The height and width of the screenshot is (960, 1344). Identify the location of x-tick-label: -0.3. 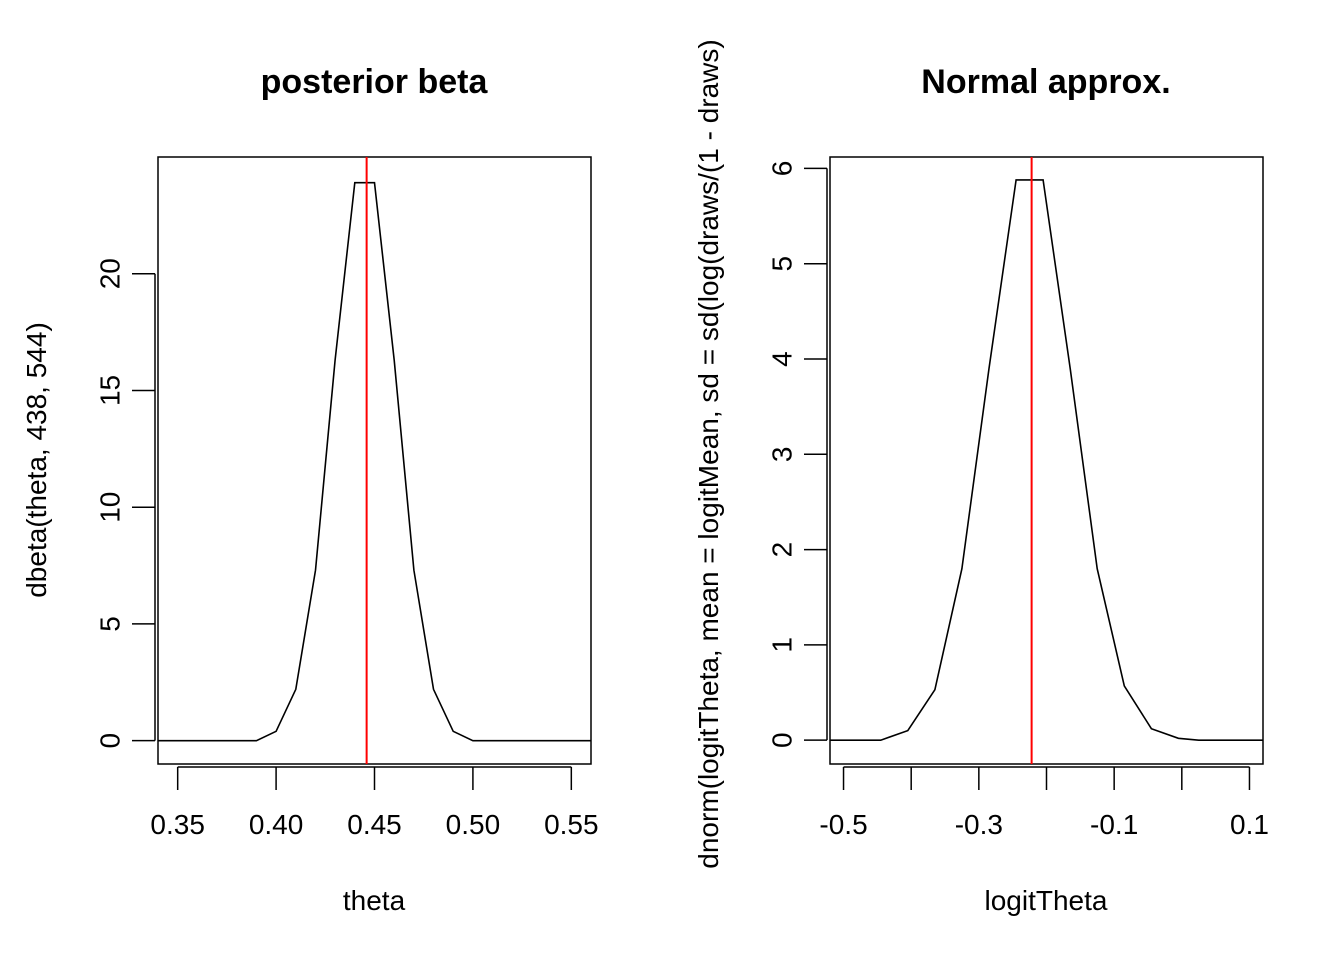
(979, 824).